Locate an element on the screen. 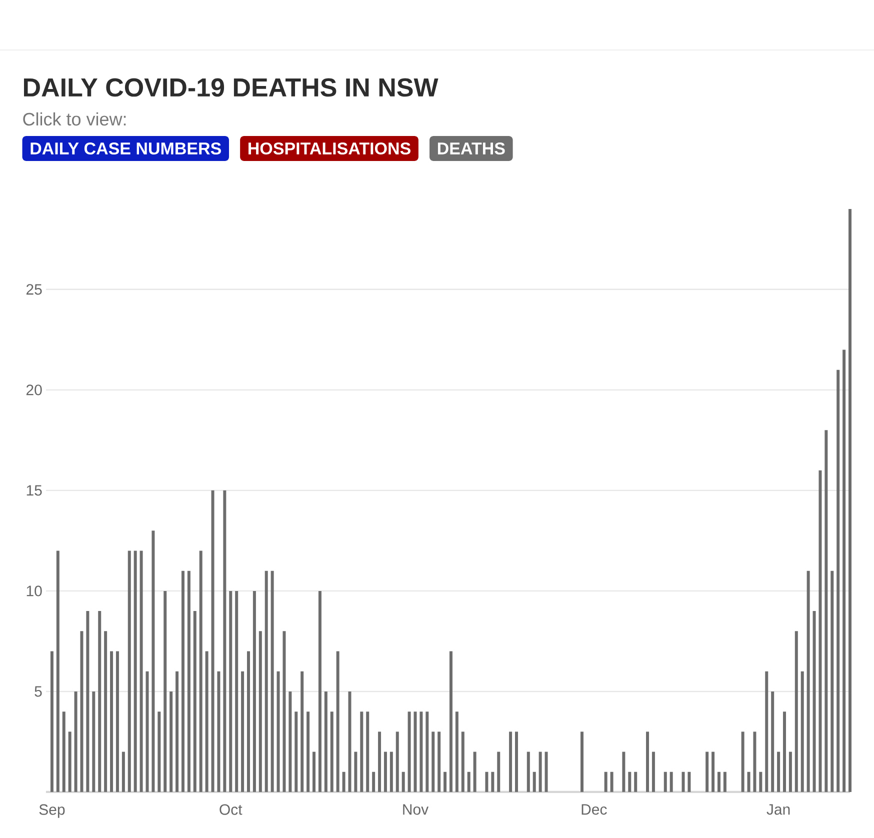 This screenshot has height=838, width=874. y-tick-label: 5 is located at coordinates (38, 691).